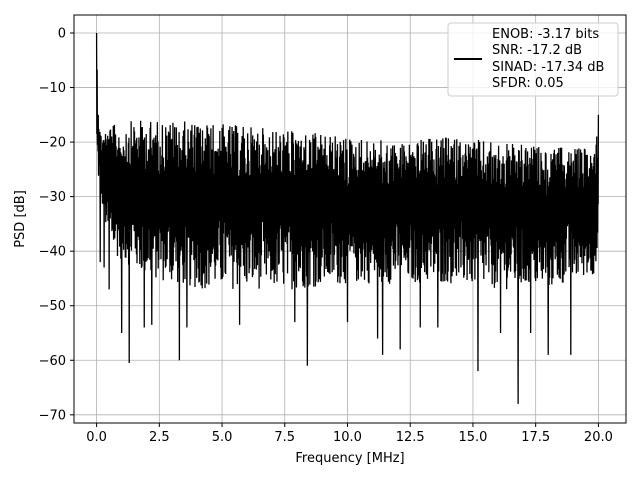 This screenshot has height=480, width=640. What do you see at coordinates (545, 34) in the screenshot?
I see `legend-line-enob: ENOB: -3.17 bits` at bounding box center [545, 34].